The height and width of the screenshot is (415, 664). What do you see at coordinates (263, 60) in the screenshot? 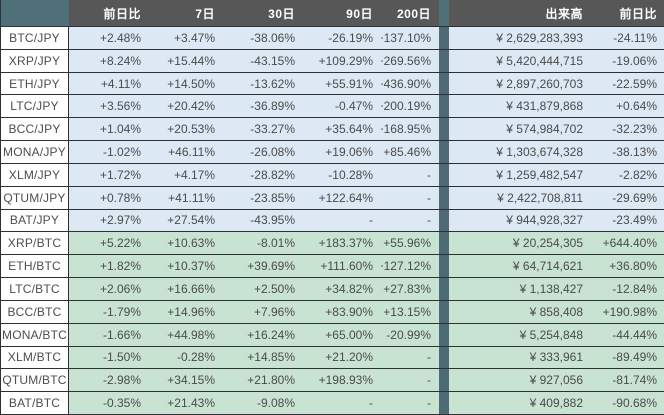
I see `change-30d-cell: -43.15%` at bounding box center [263, 60].